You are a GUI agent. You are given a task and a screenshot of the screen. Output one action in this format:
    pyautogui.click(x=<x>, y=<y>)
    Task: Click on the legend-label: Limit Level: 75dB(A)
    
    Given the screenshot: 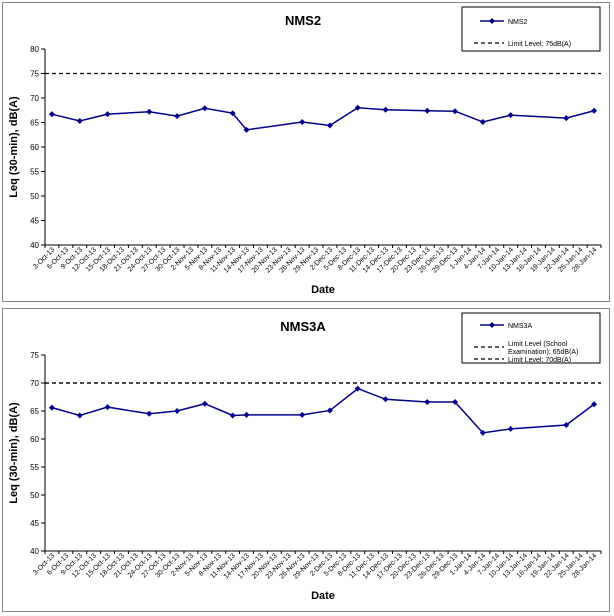 What is the action you would take?
    pyautogui.click(x=539, y=44)
    